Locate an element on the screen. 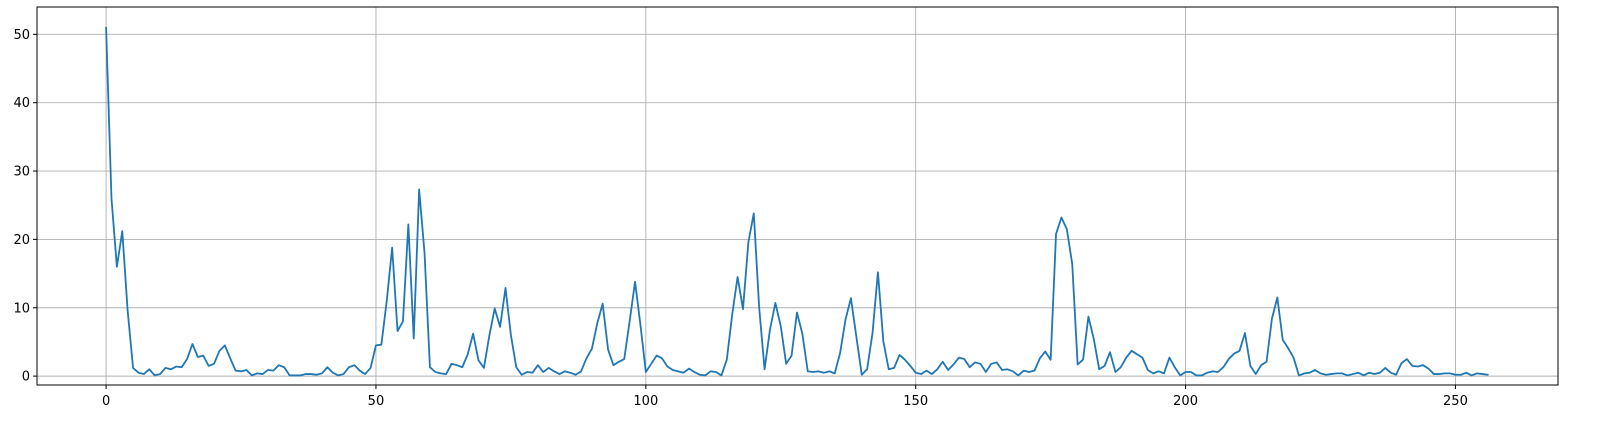 The height and width of the screenshot is (428, 1597). y-axis: 0 10 20 30 40 50 is located at coordinates (25, 206).